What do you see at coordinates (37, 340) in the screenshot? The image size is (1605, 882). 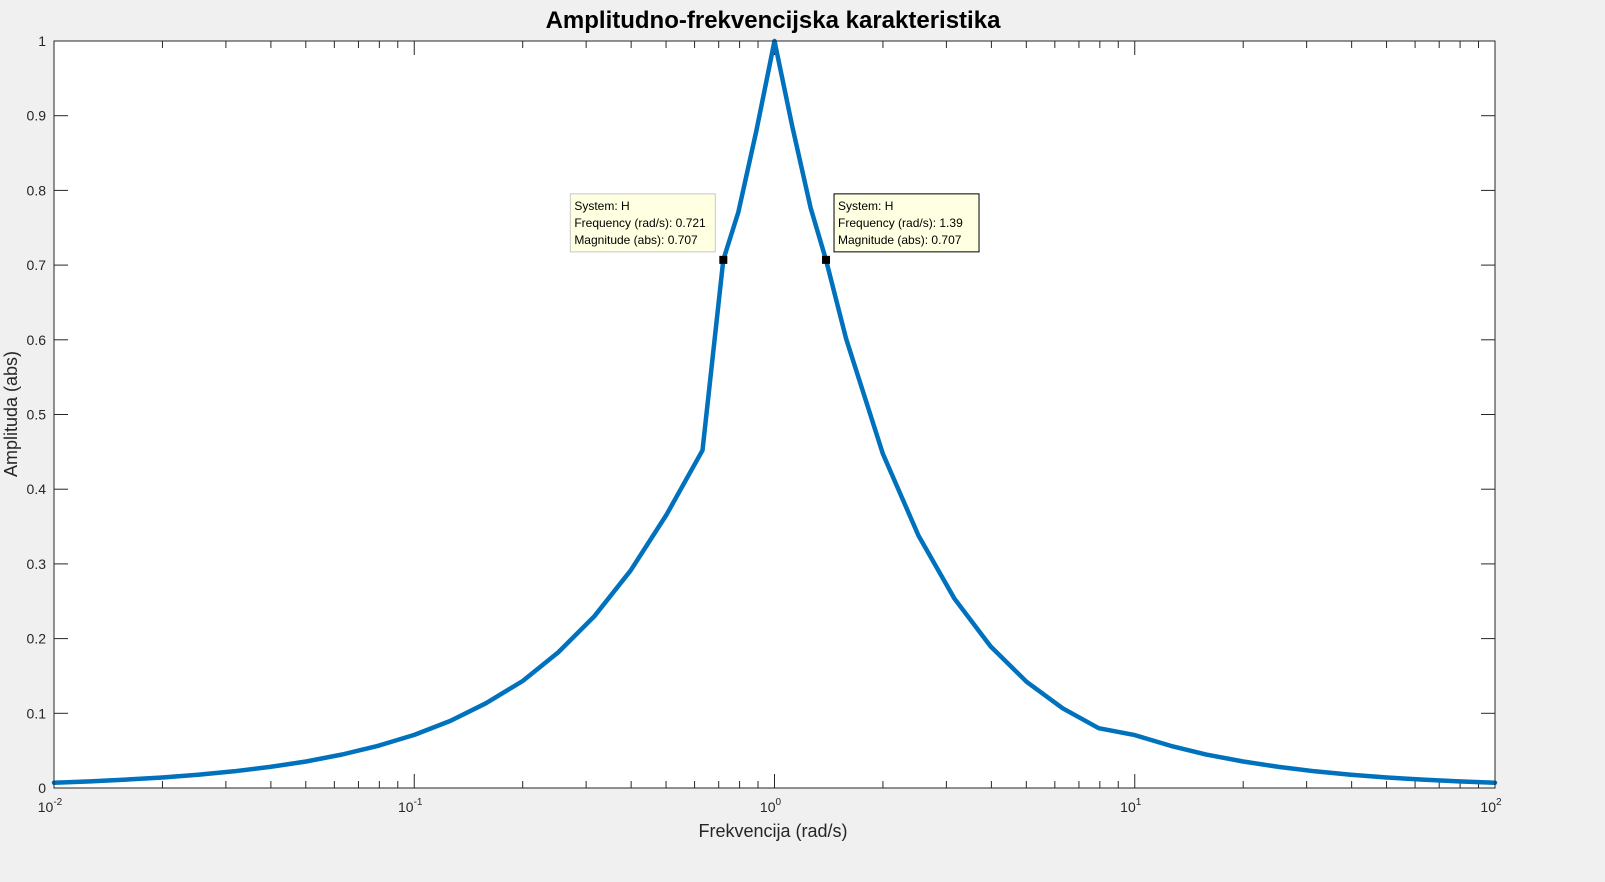 I see `y-tick-label: 0.6` at bounding box center [37, 340].